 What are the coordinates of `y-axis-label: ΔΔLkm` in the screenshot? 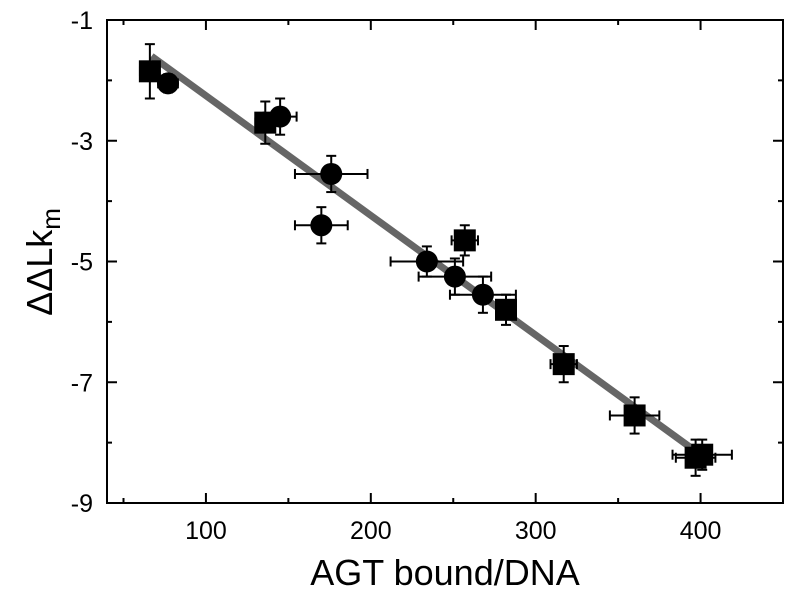 It's located at (42, 262).